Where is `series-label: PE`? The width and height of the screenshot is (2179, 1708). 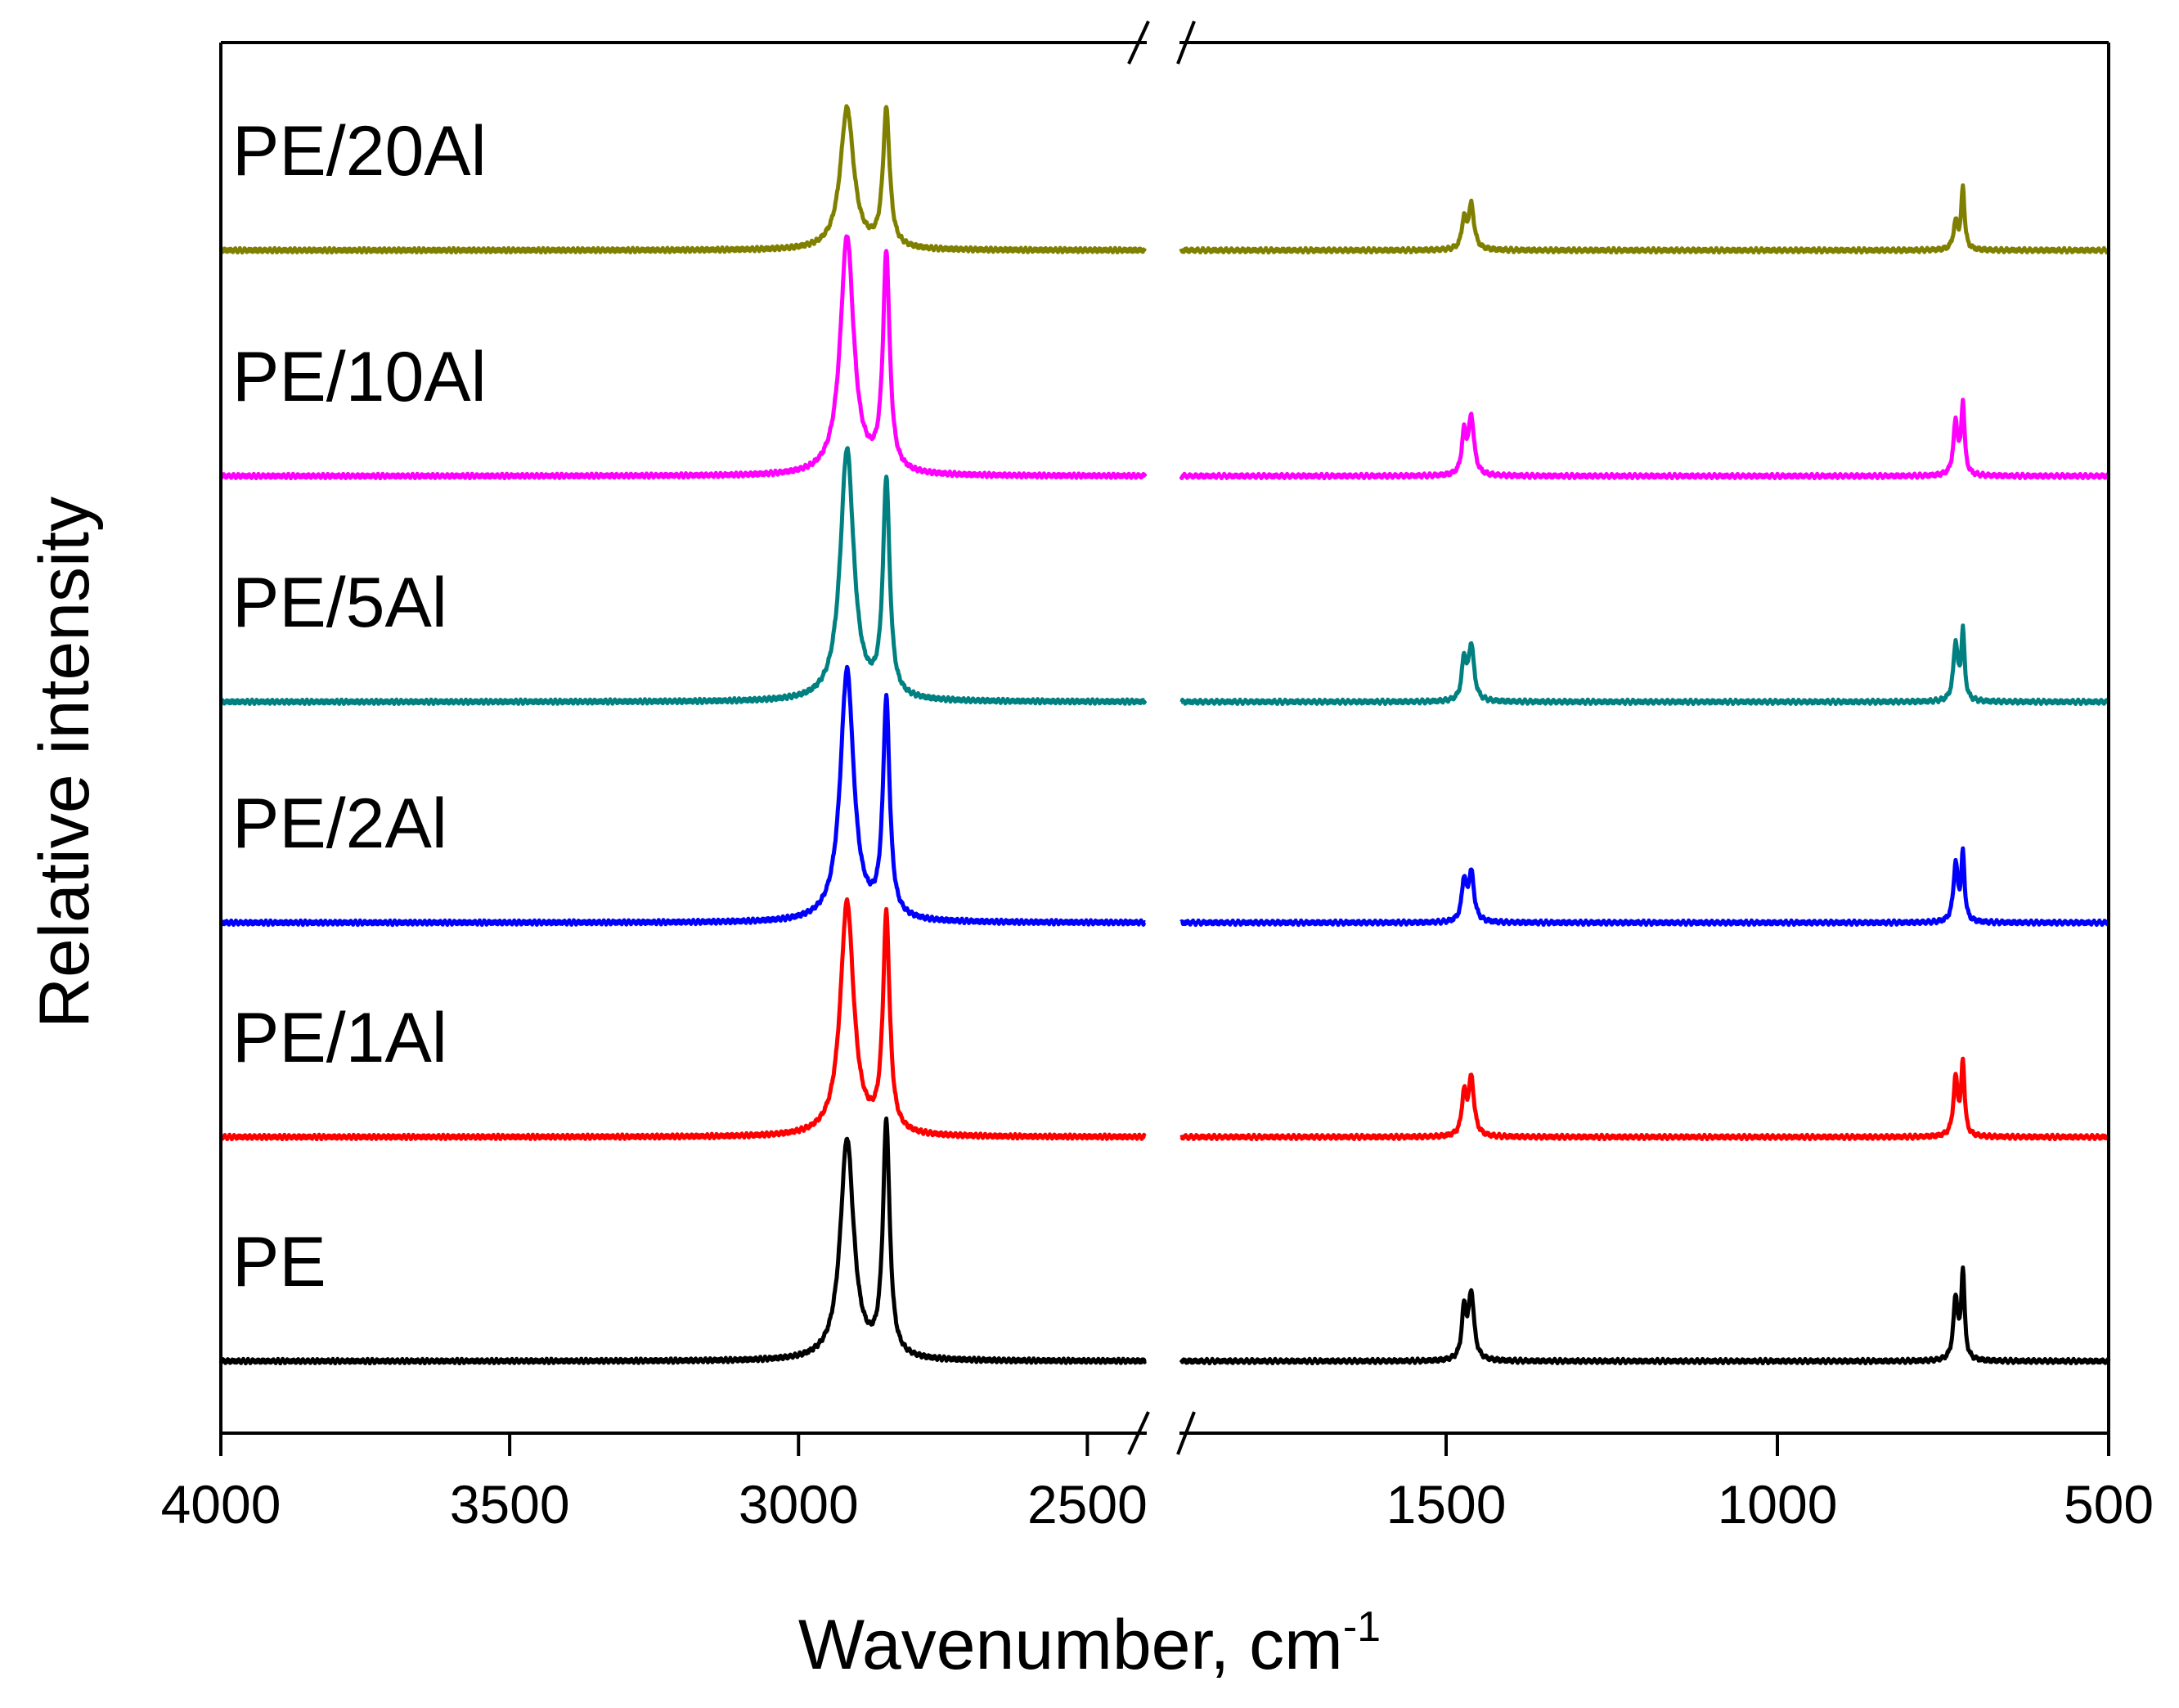
series-label: PE is located at coordinates (279, 1262).